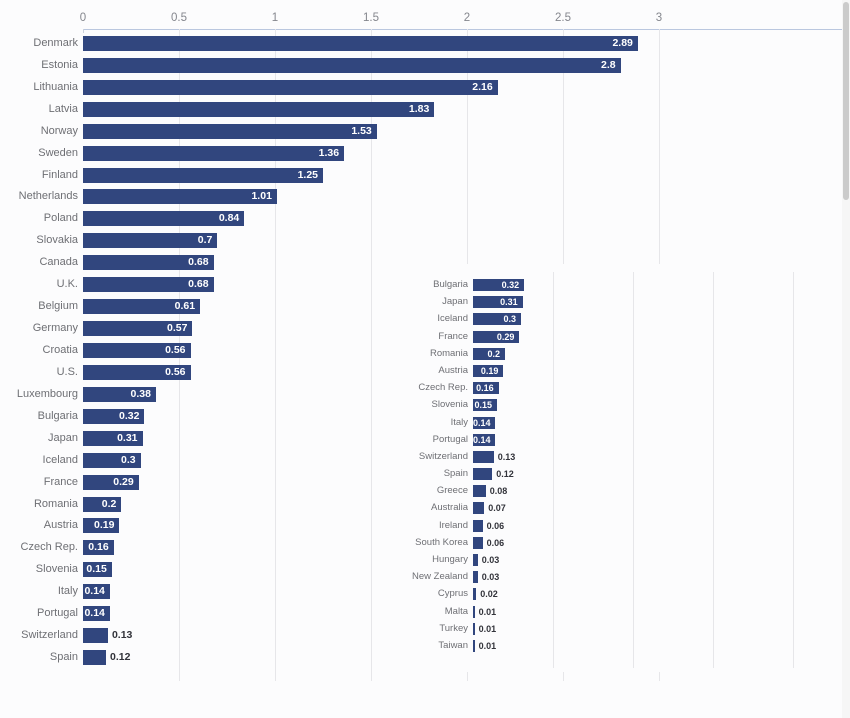  What do you see at coordinates (505, 474) in the screenshot?
I see `value-label-spain: 0.12` at bounding box center [505, 474].